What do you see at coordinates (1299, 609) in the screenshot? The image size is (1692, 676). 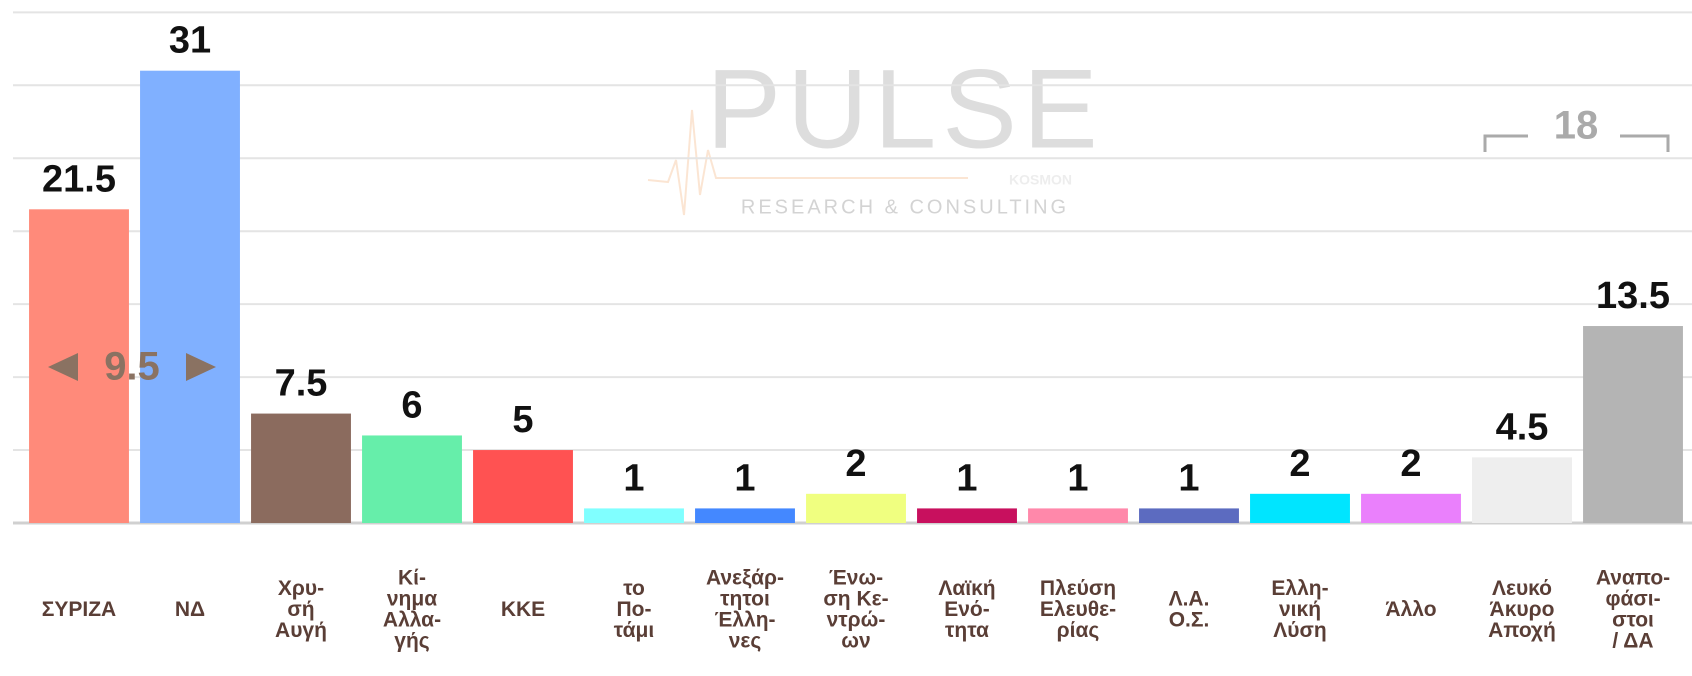 I see `x-tick-label: Ελλη-νική Λύση` at bounding box center [1299, 609].